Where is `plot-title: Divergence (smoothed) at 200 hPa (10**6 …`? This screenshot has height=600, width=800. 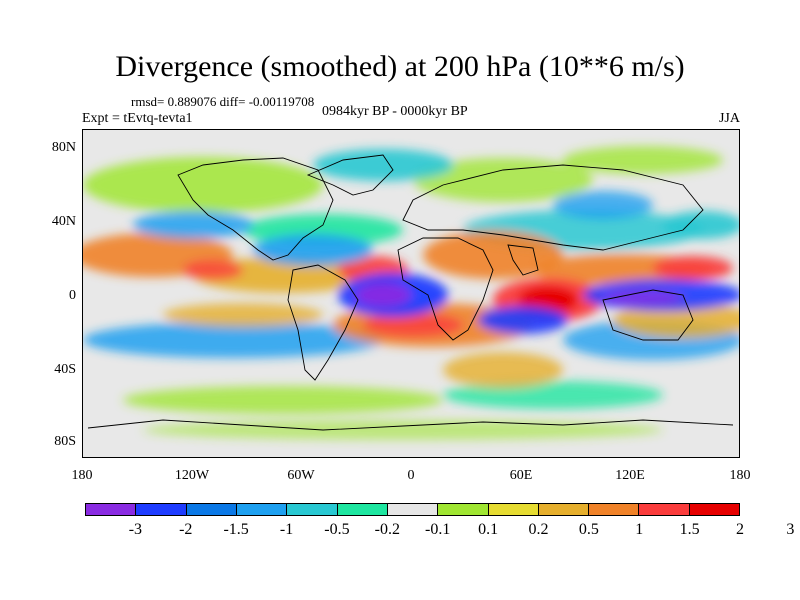
plot-title: Divergence (smoothed) at 200 hPa (10**6 … is located at coordinates (400, 66).